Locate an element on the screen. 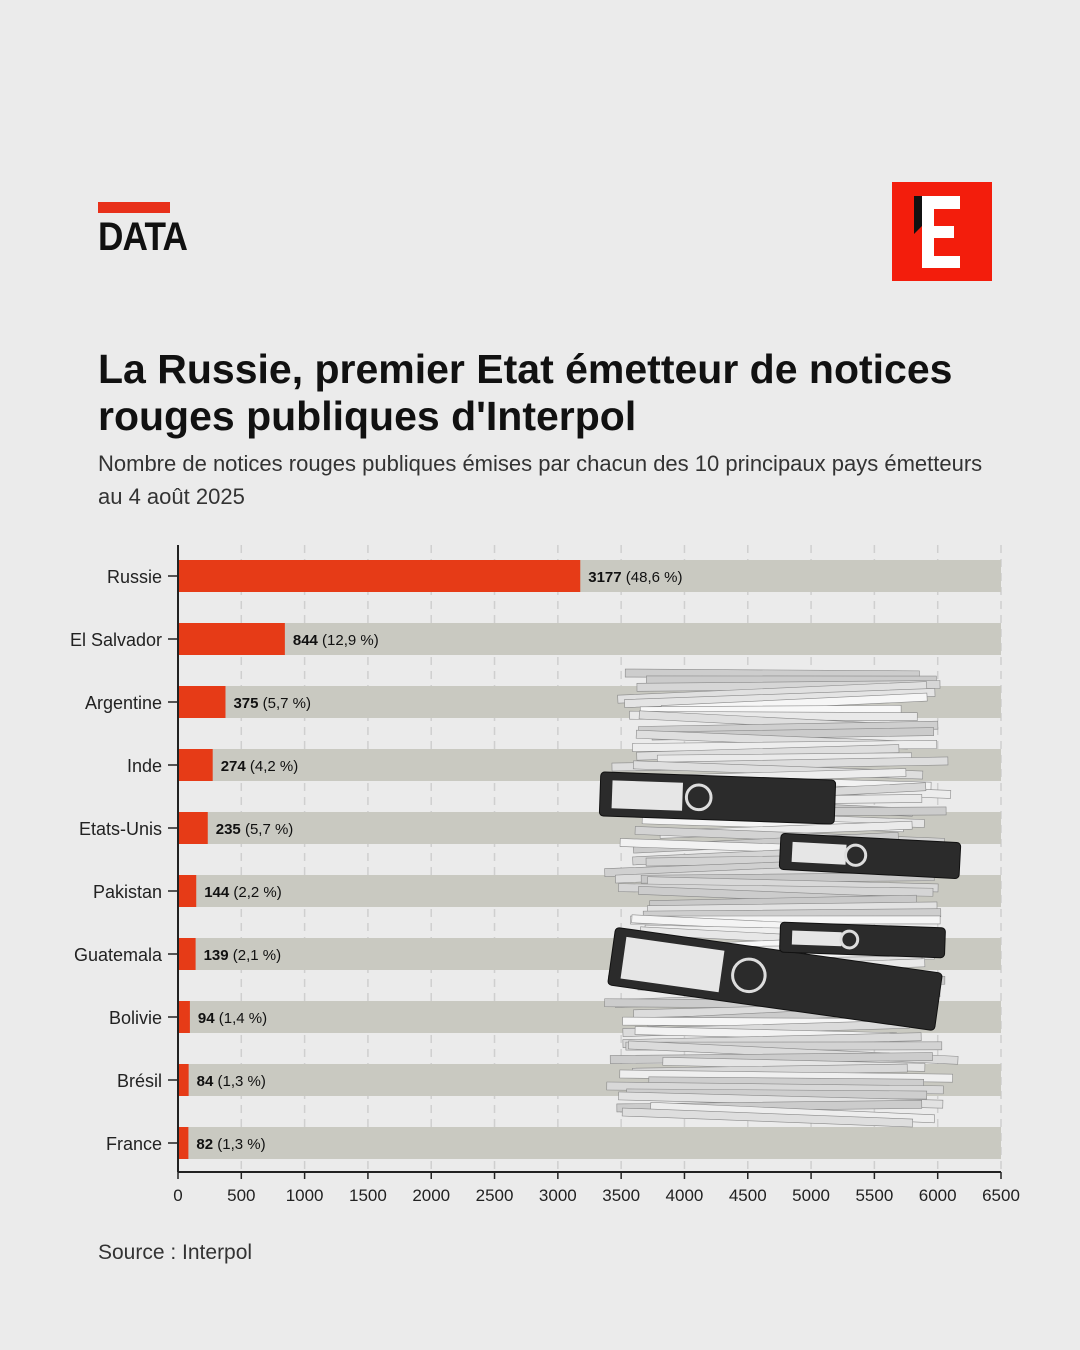 This screenshot has width=1080, height=1350. value-label: 94 (1,4 %) is located at coordinates (232, 1018).